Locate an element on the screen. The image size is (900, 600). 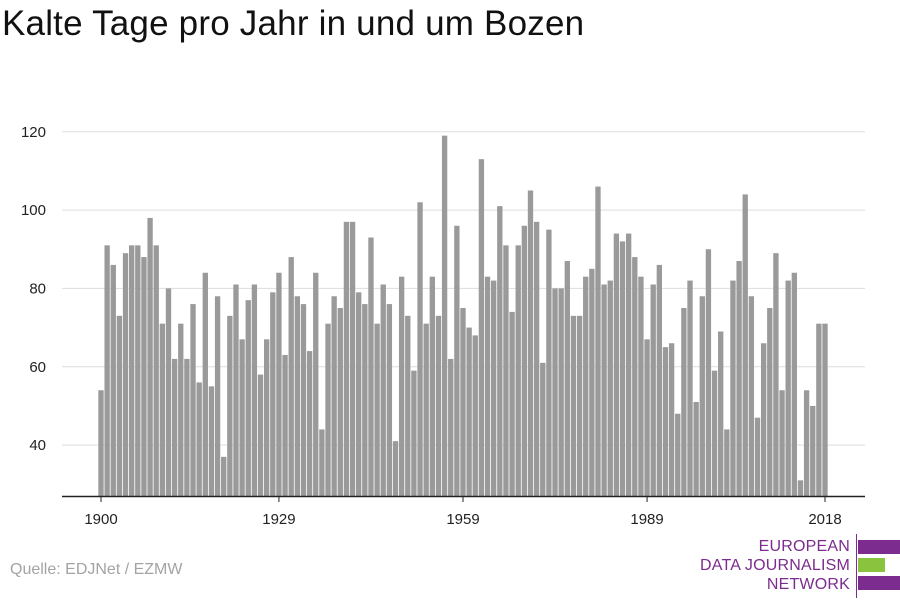
bar-1973 is located at coordinates (549, 362).